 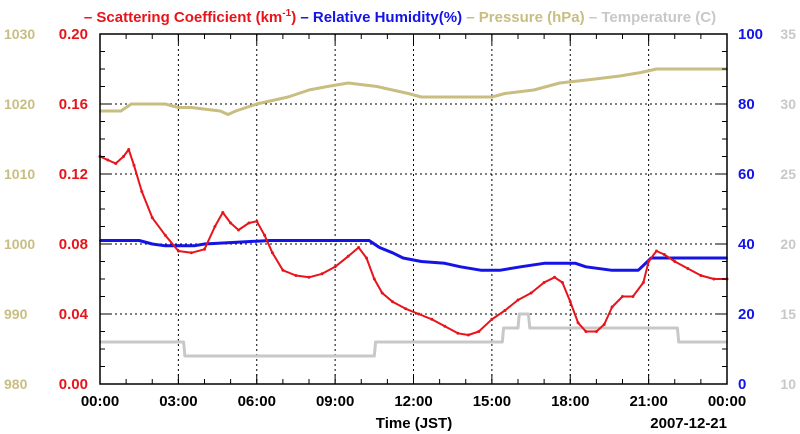 I want to click on scattering-tick-label: 0.20, so click(x=73, y=34).